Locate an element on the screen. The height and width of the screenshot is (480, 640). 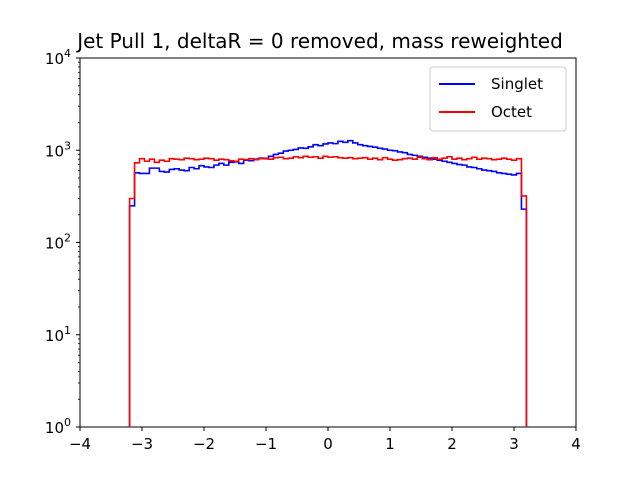
x-axis: −4 −3 −2 −1 0 1 2 3 4 is located at coordinates (325, 440).